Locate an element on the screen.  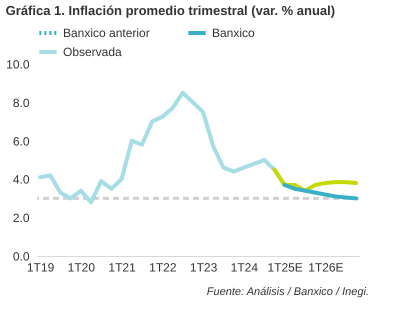
y-tick-label: 2.0 is located at coordinates (21, 218).